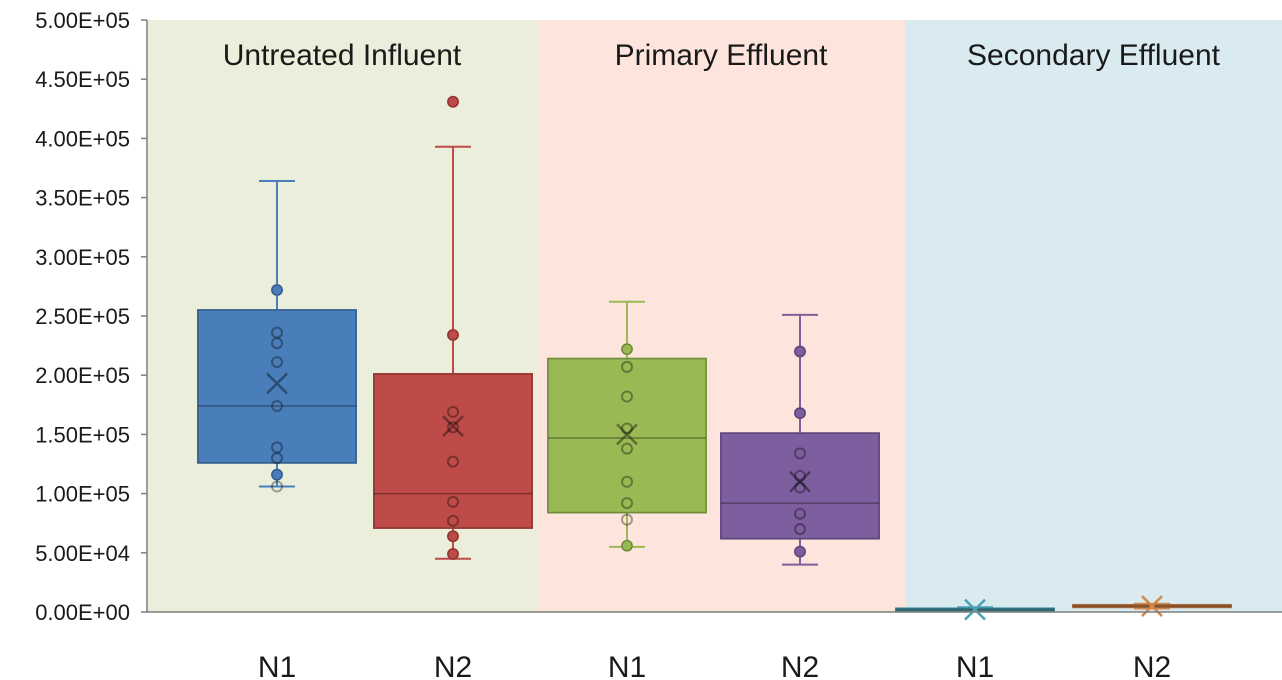 The image size is (1282, 680). I want to click on y-tick-label: 1.50E+05, so click(82, 434).